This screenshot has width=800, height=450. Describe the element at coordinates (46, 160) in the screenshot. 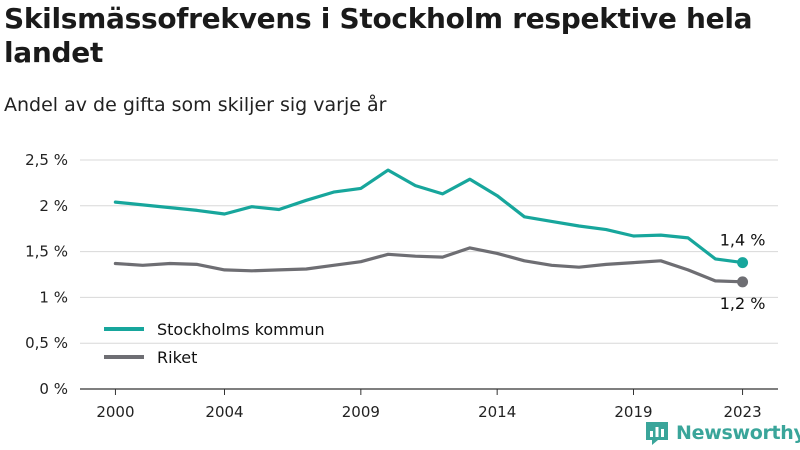

I see `y-tick-label: 2,5 %` at that location.